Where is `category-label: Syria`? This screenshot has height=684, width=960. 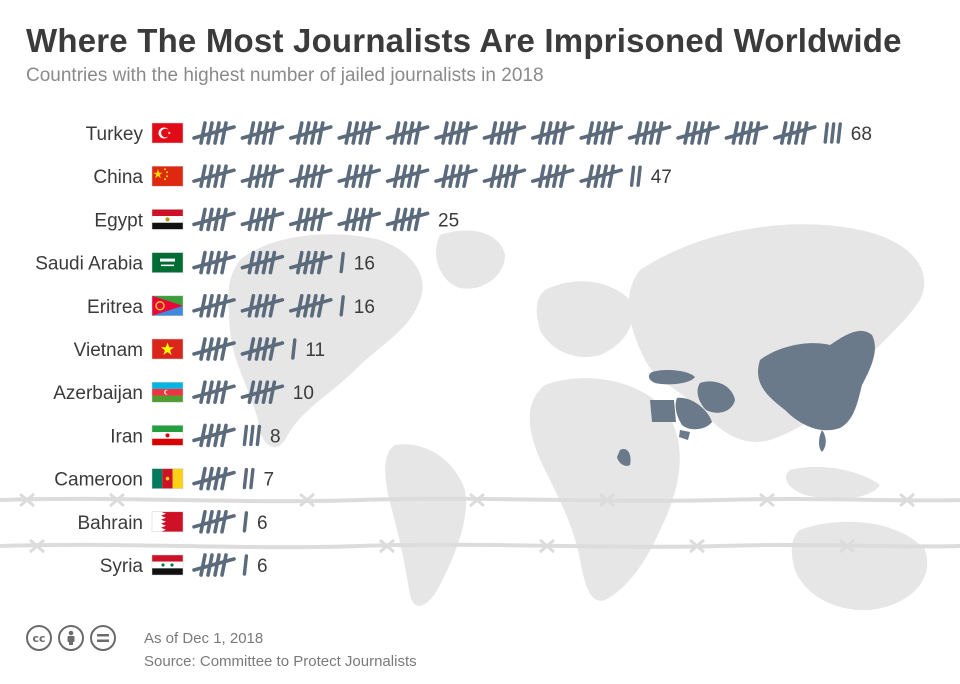 category-label: Syria is located at coordinates (122, 566).